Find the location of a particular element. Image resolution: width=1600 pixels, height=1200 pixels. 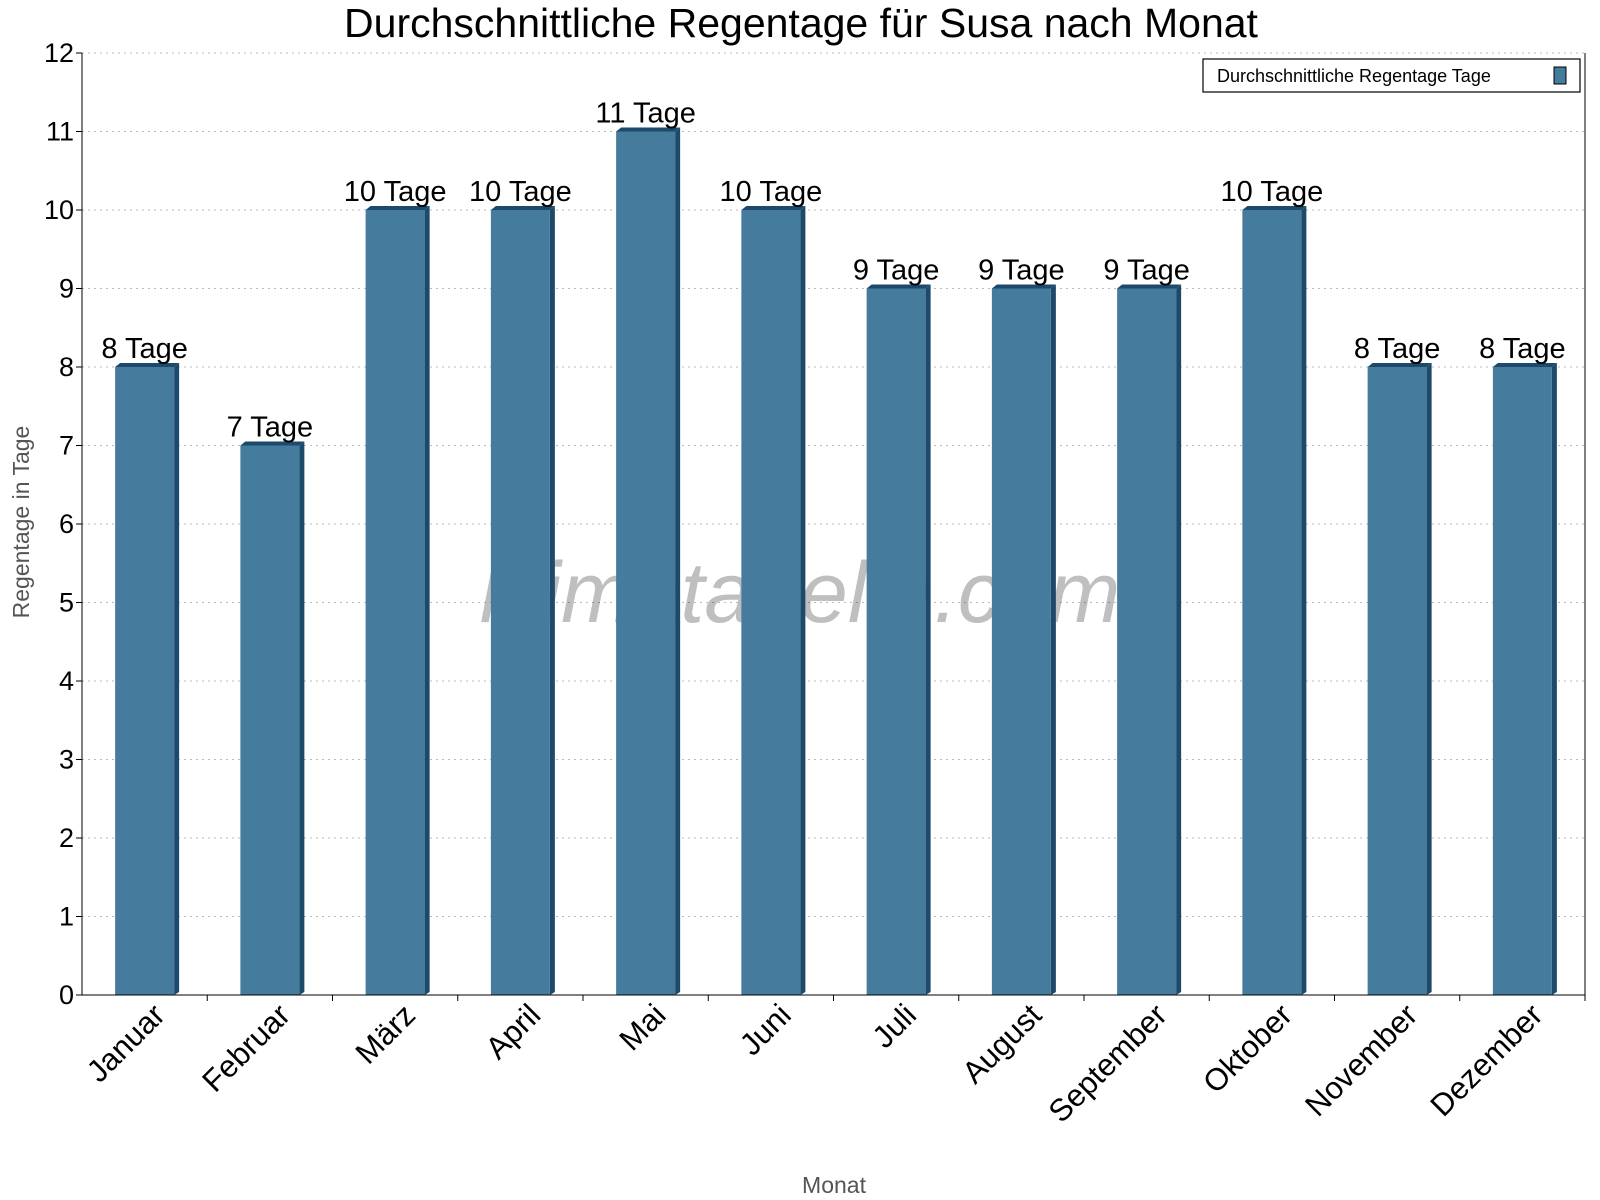

x-tick-label: November is located at coordinates (1361, 1060).